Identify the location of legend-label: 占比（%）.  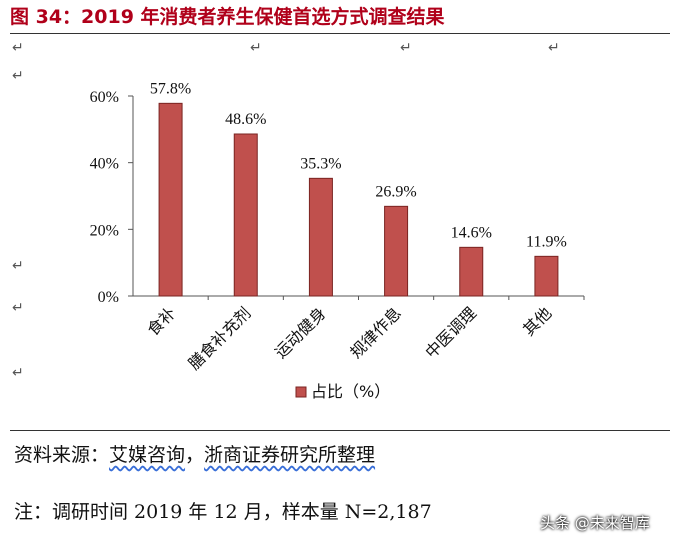
(350, 391).